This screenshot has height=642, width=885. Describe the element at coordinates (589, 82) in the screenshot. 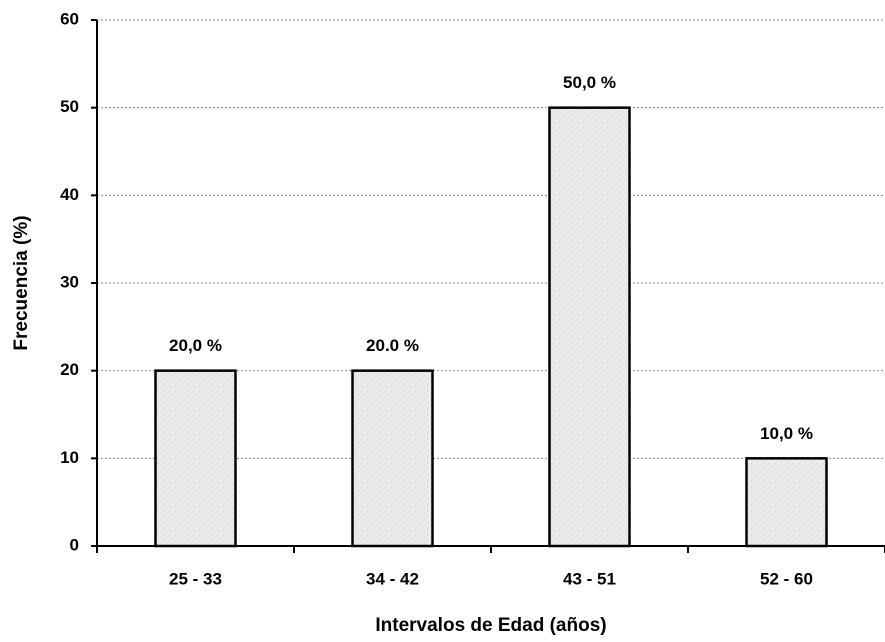

I see `value-label: 50,0 %` at that location.